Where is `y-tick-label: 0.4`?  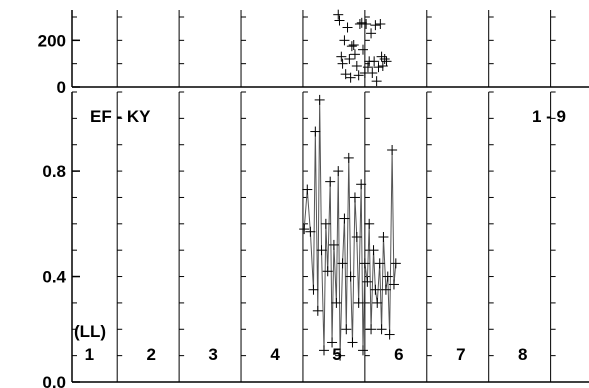
y-tick-label: 0.4 is located at coordinates (54, 277).